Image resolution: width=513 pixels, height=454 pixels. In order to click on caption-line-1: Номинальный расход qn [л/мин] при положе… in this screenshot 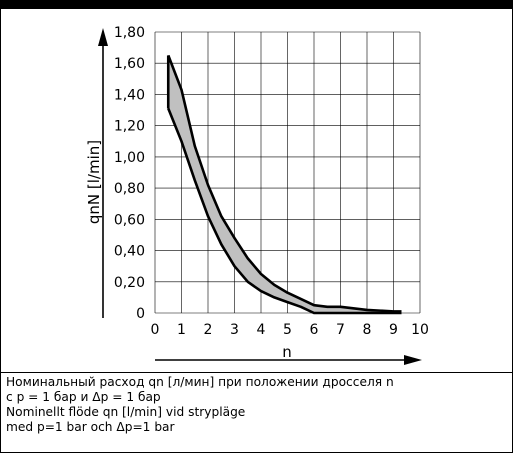, I will do `click(200, 382)`.